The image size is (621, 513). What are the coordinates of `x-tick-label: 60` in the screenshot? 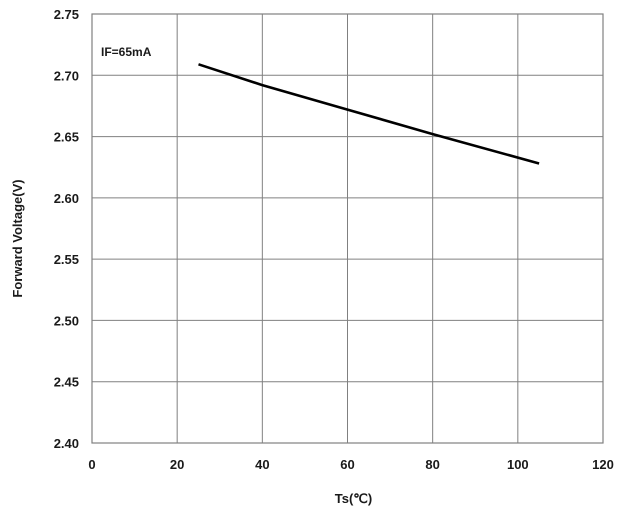 It's located at (347, 464).